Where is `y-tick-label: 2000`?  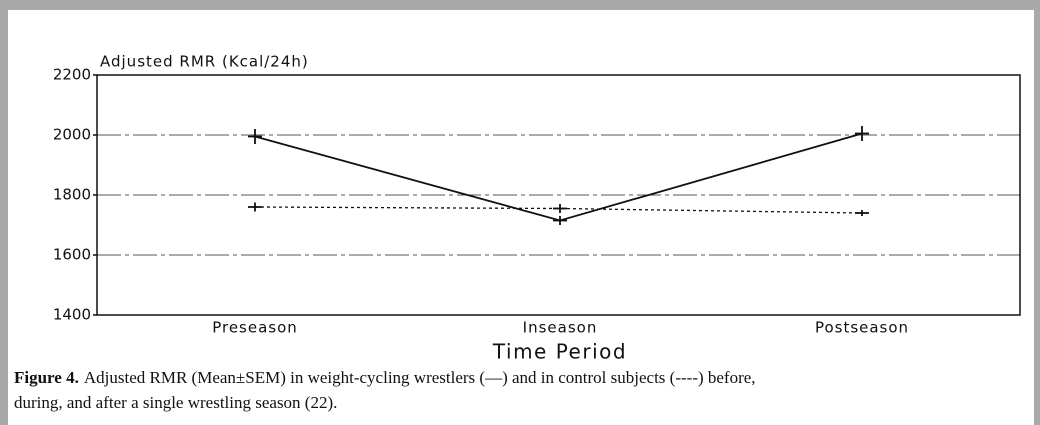
y-tick-label: 2000 is located at coordinates (72, 135).